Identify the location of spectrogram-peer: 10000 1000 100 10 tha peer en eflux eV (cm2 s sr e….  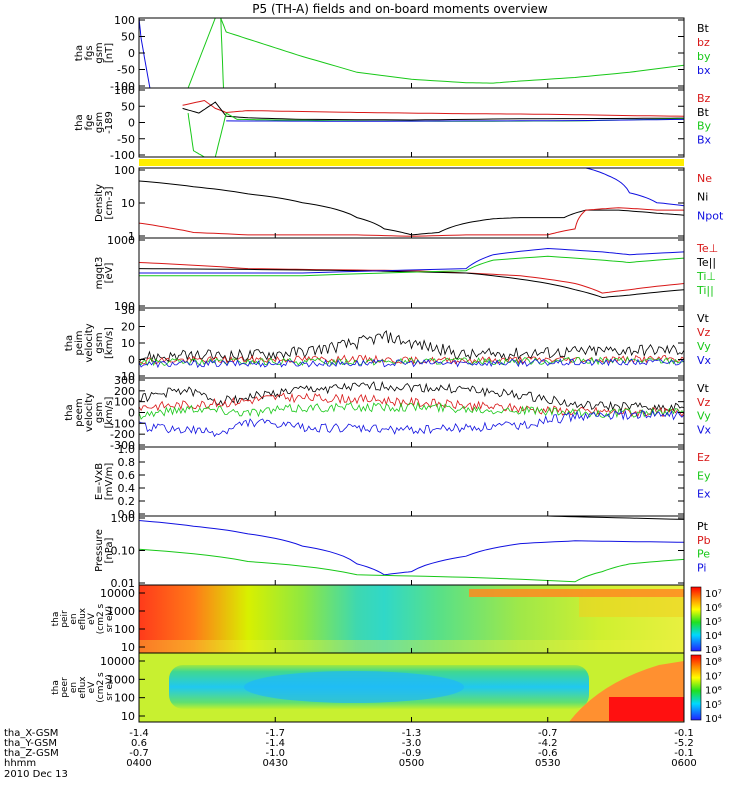
(386, 688).